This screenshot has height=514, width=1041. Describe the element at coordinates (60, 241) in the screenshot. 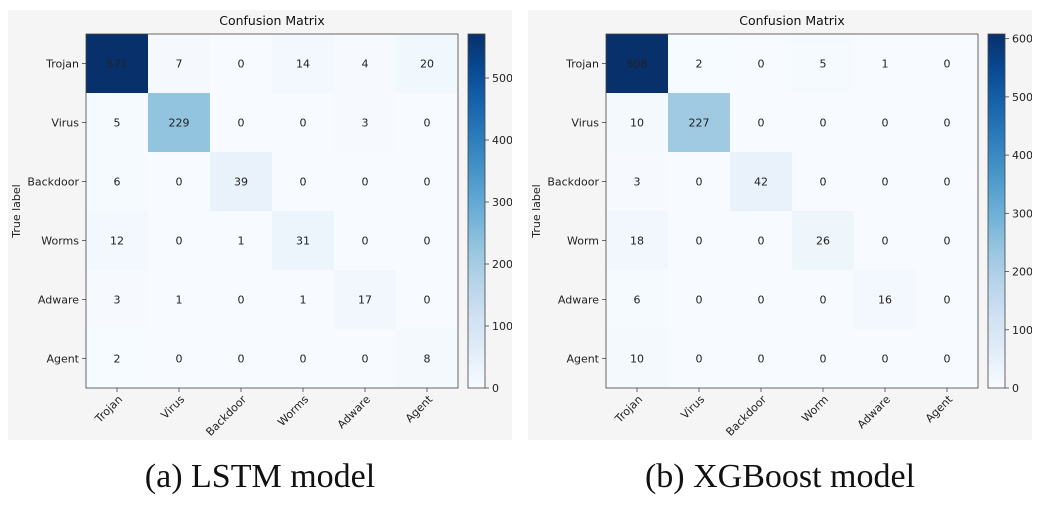

I see `row-label-worms: Worms` at that location.